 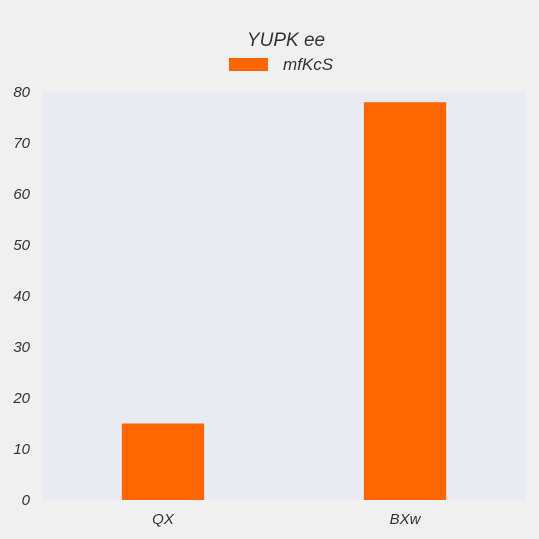 What do you see at coordinates (21, 194) in the screenshot?
I see `y-tick-label: 60` at bounding box center [21, 194].